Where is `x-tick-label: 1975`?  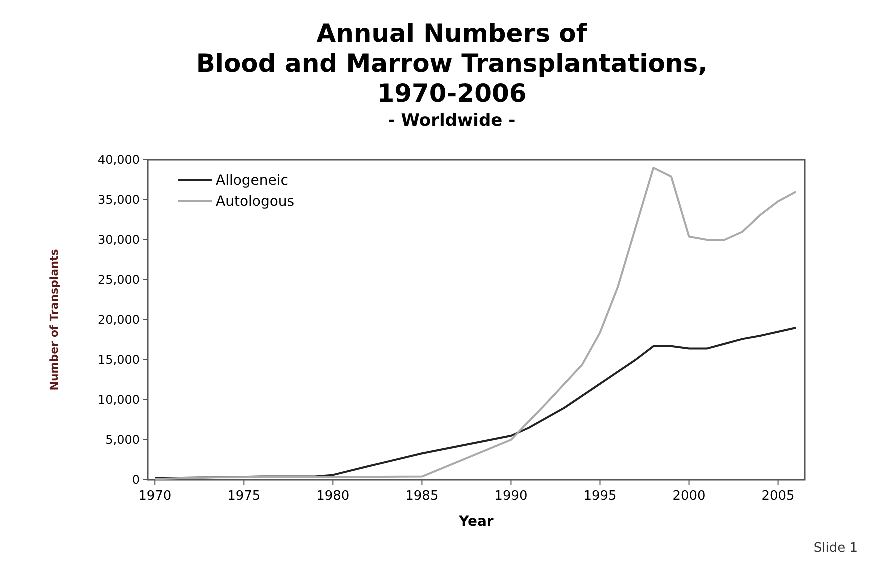
x-tick-label: 1975 is located at coordinates (244, 496).